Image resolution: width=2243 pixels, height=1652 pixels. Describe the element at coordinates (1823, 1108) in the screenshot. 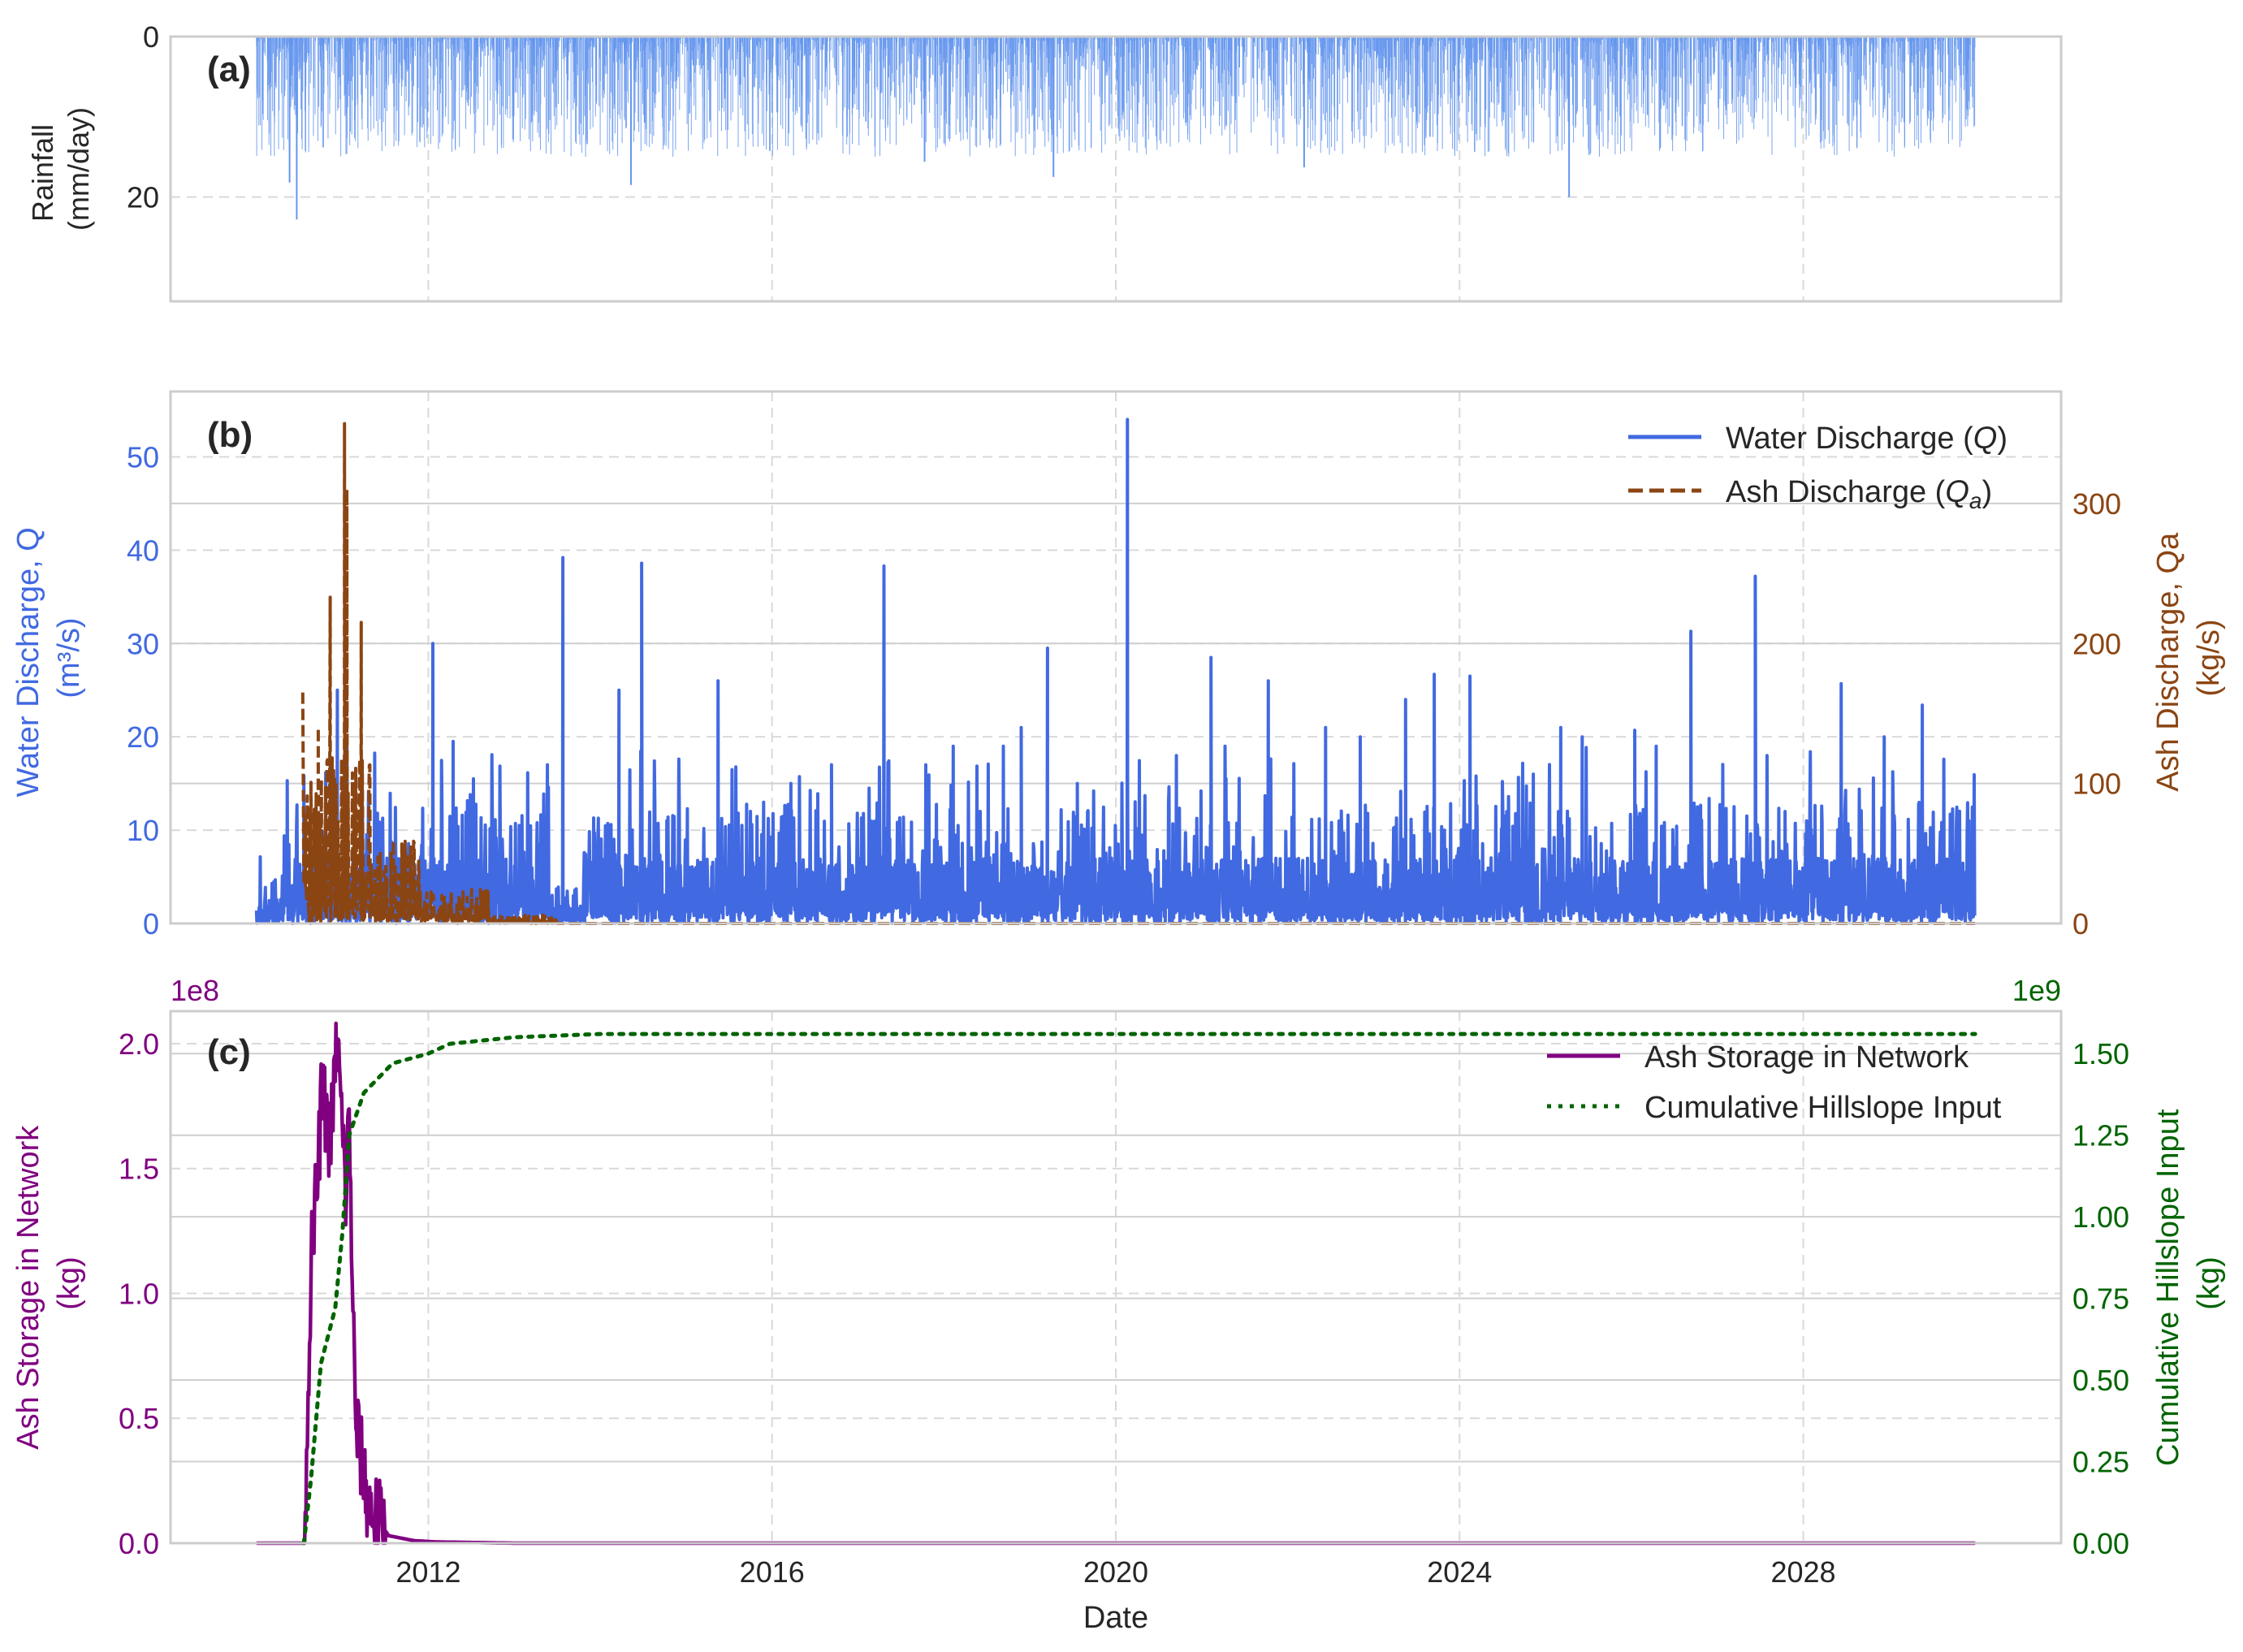

I see `legend-cumulative-label: Cumulative Hillslope Input` at that location.